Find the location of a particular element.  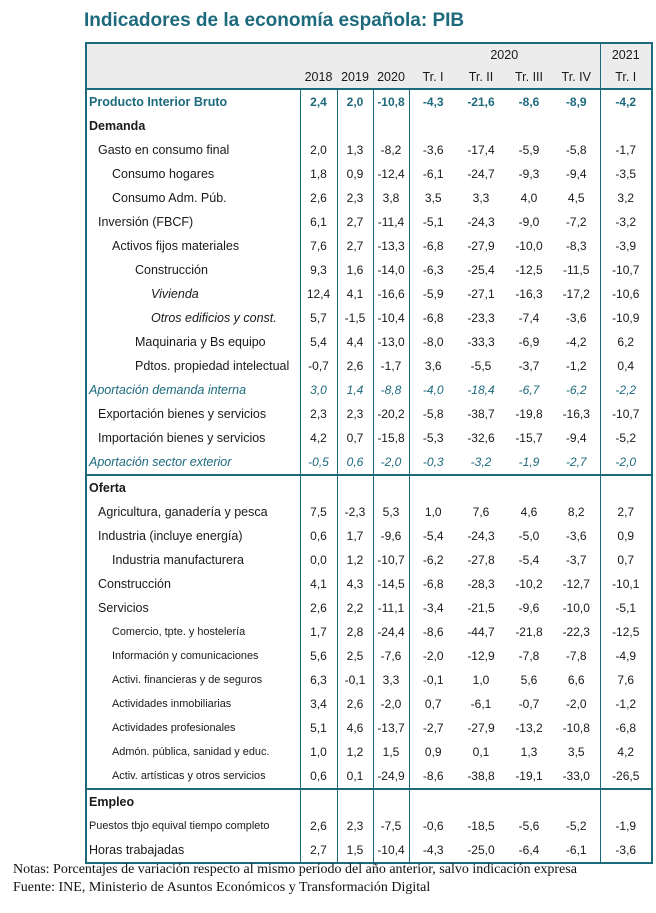

row-value: -5,0 is located at coordinates (529, 536).